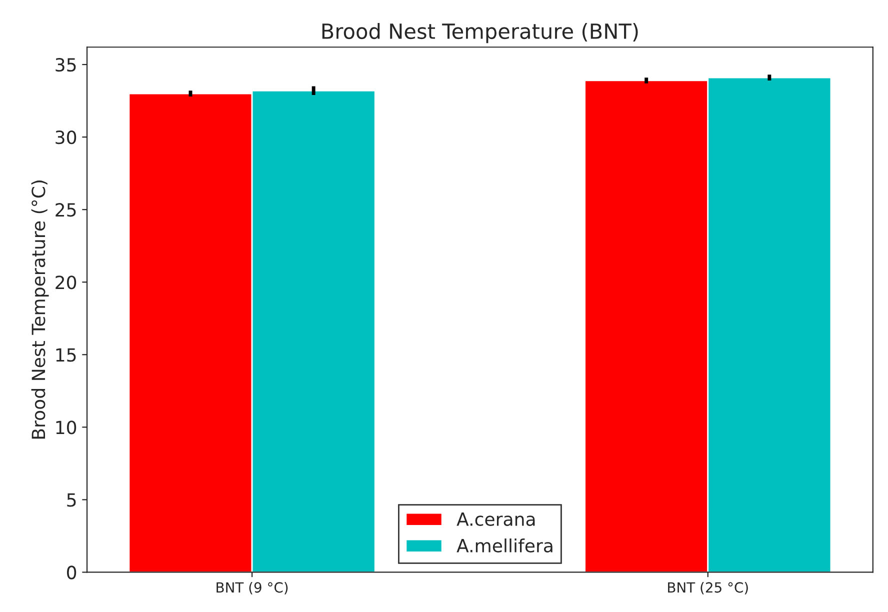  I want to click on y-tick-label: 30, so click(66, 137).